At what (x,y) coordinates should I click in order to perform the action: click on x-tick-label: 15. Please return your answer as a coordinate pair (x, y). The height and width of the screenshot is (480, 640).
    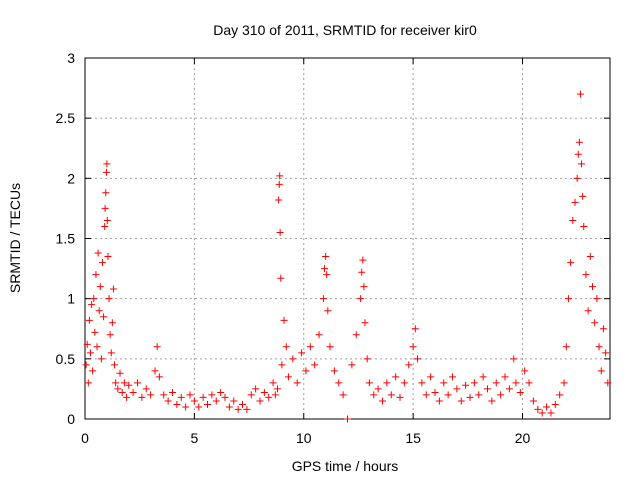
    Looking at the image, I should click on (413, 438).